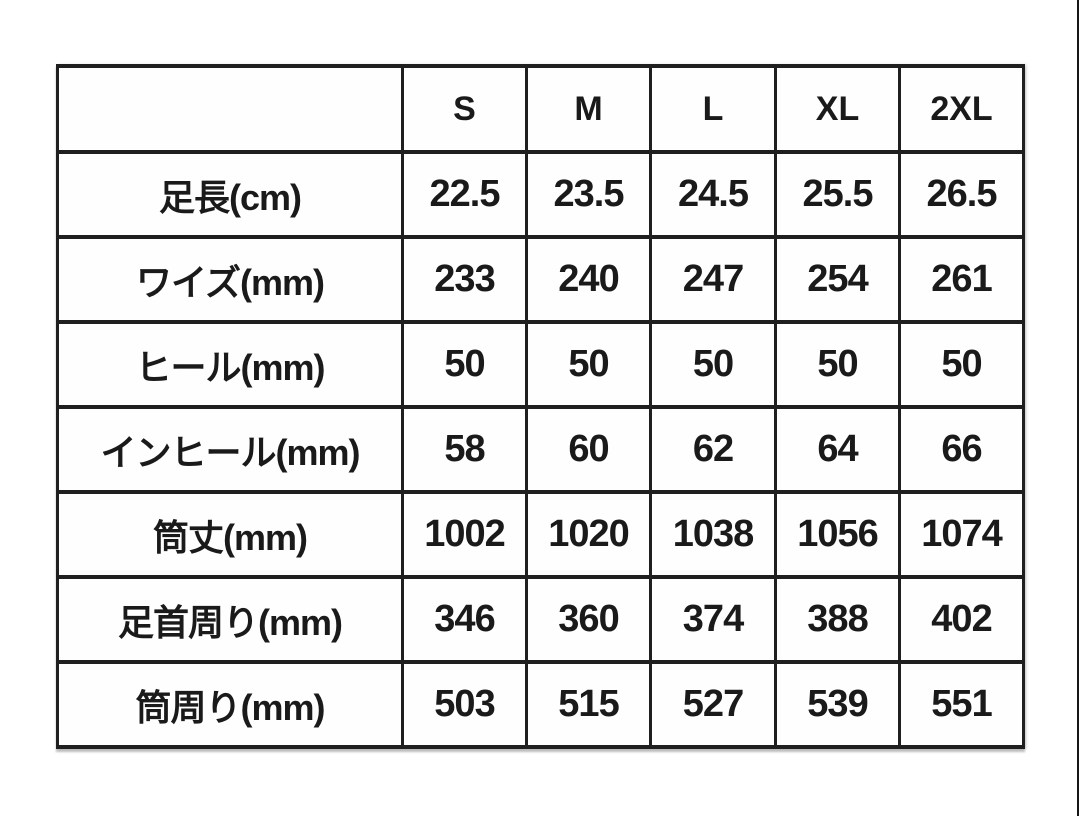 This screenshot has height=816, width=1080. What do you see at coordinates (961, 534) in the screenshot?
I see `value-cell: 1074` at bounding box center [961, 534].